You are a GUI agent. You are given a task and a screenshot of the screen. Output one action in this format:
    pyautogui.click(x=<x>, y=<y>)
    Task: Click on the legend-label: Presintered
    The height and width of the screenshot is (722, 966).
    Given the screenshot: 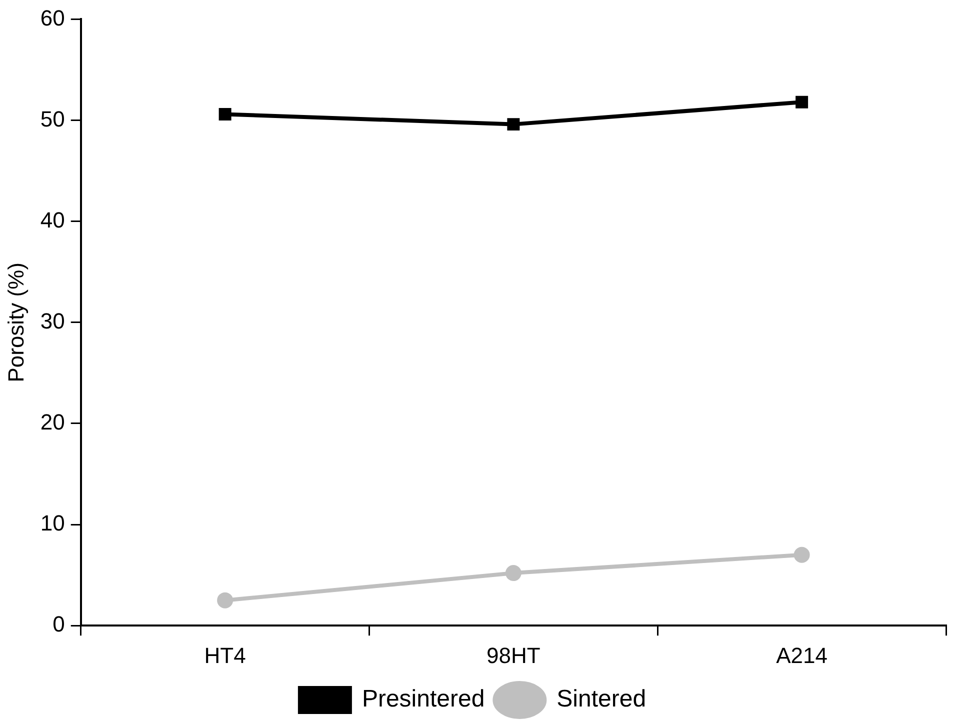 What is the action you would take?
    pyautogui.click(x=423, y=699)
    